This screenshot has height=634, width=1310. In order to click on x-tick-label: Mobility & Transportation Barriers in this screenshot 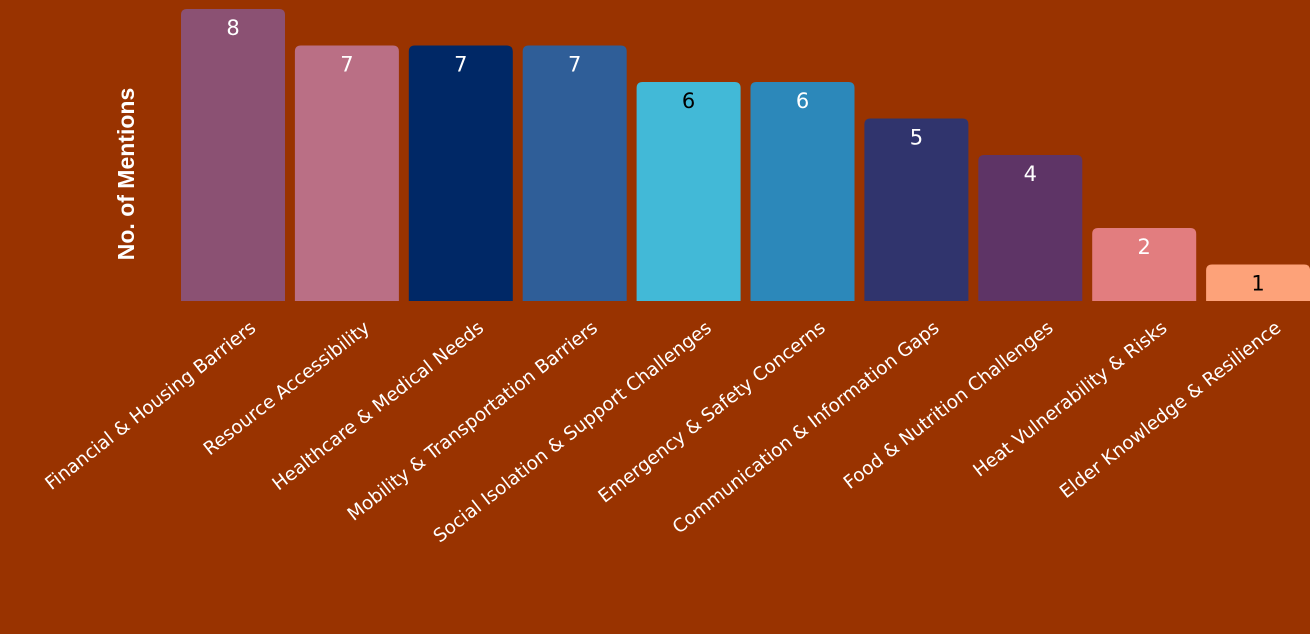, I will do `click(473, 421)`.